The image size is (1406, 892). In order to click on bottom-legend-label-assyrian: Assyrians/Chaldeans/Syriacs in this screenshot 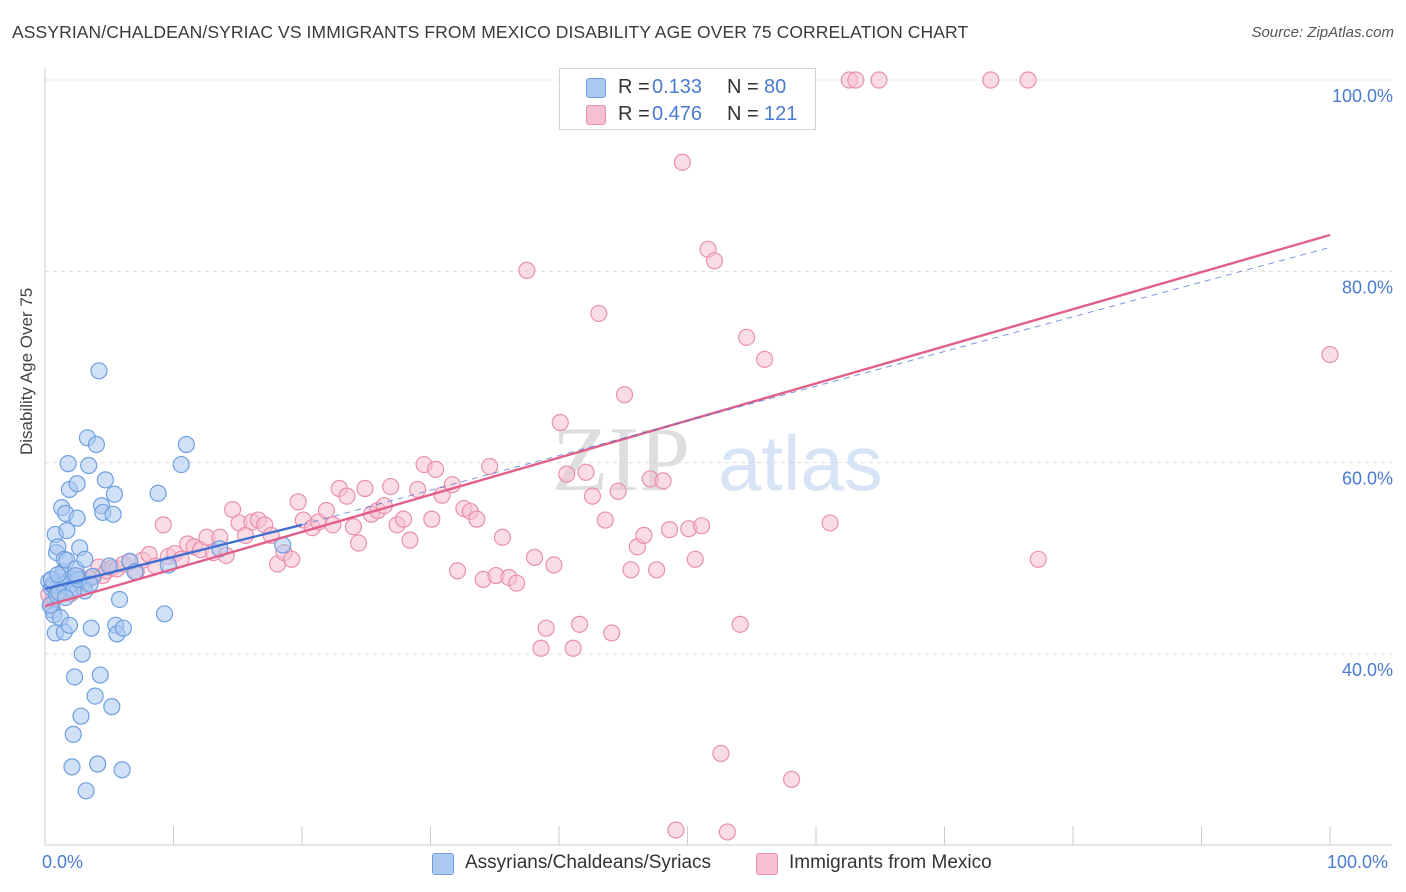, I will do `click(588, 862)`.